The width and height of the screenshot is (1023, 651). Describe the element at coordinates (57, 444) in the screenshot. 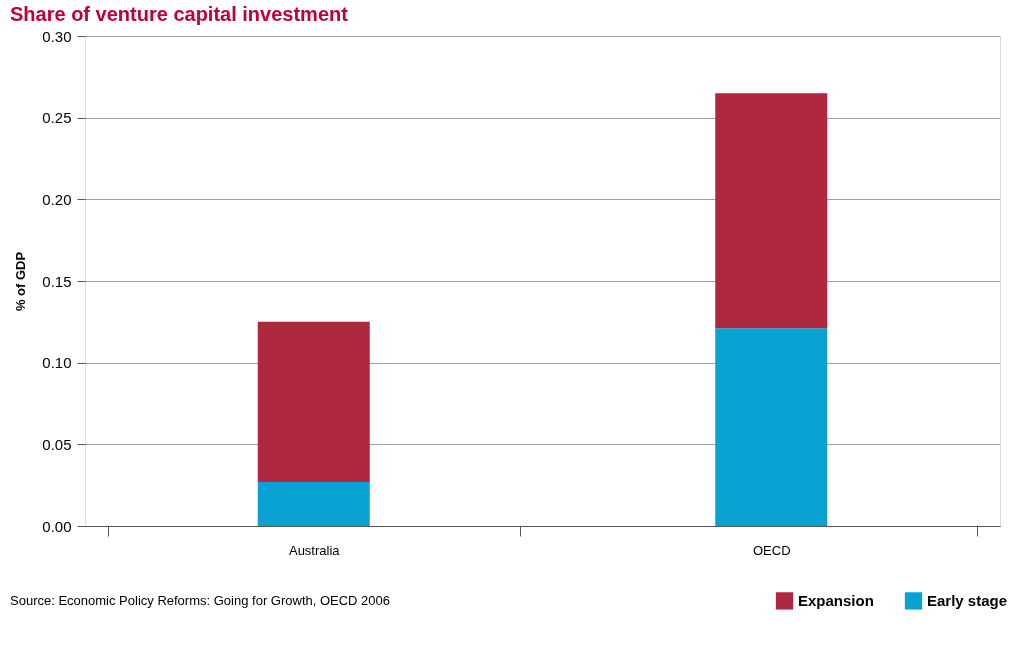

I see `y-tick-label: 0.05` at that location.